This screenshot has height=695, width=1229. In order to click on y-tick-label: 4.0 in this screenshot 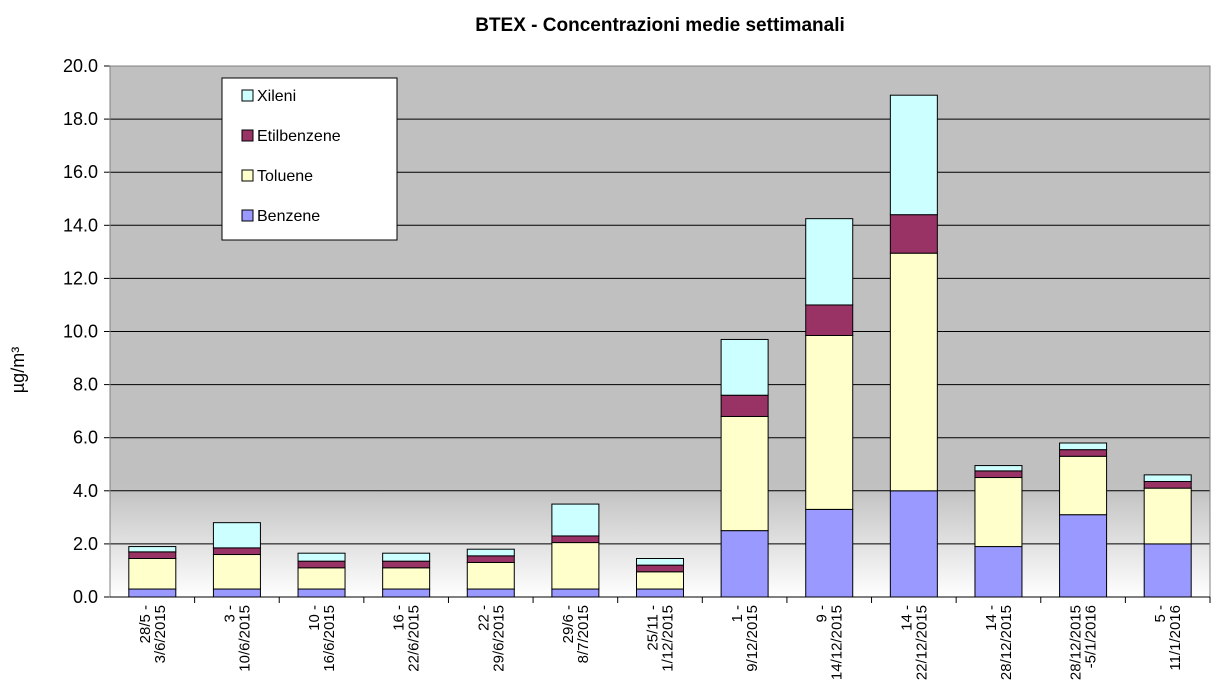, I will do `click(85, 491)`.